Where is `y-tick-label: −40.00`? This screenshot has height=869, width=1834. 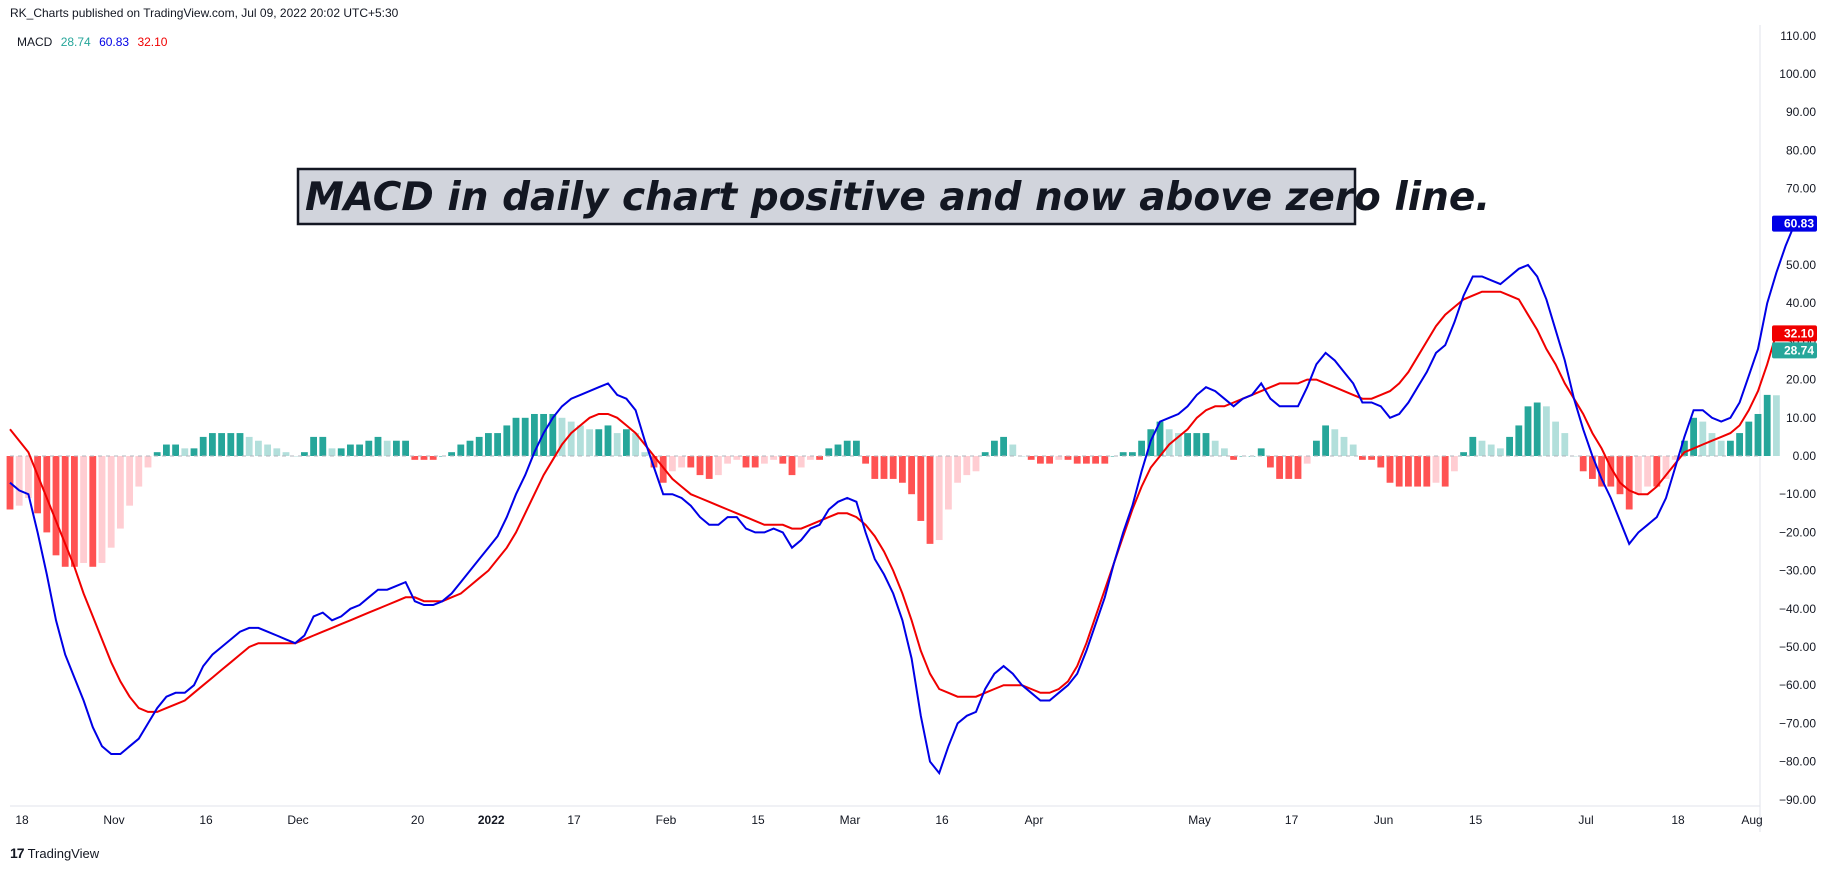
y-tick-label: −40.00 is located at coordinates (1797, 609).